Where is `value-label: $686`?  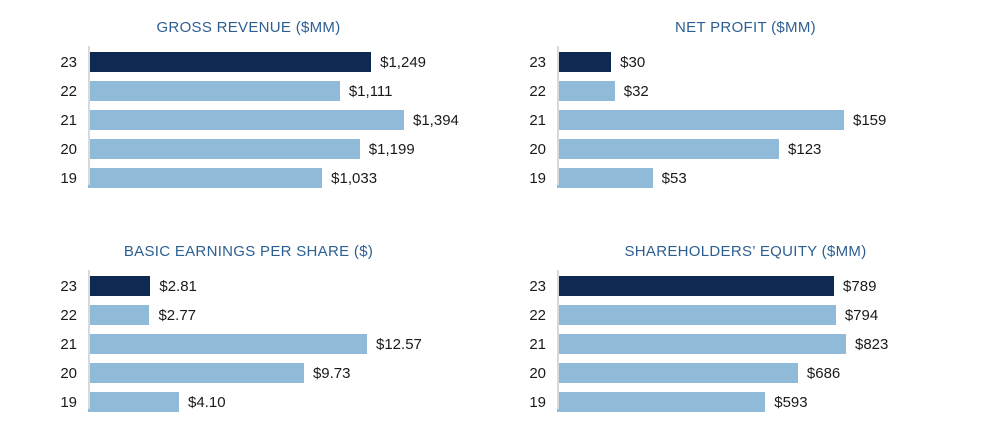
value-label: $686 is located at coordinates (823, 373).